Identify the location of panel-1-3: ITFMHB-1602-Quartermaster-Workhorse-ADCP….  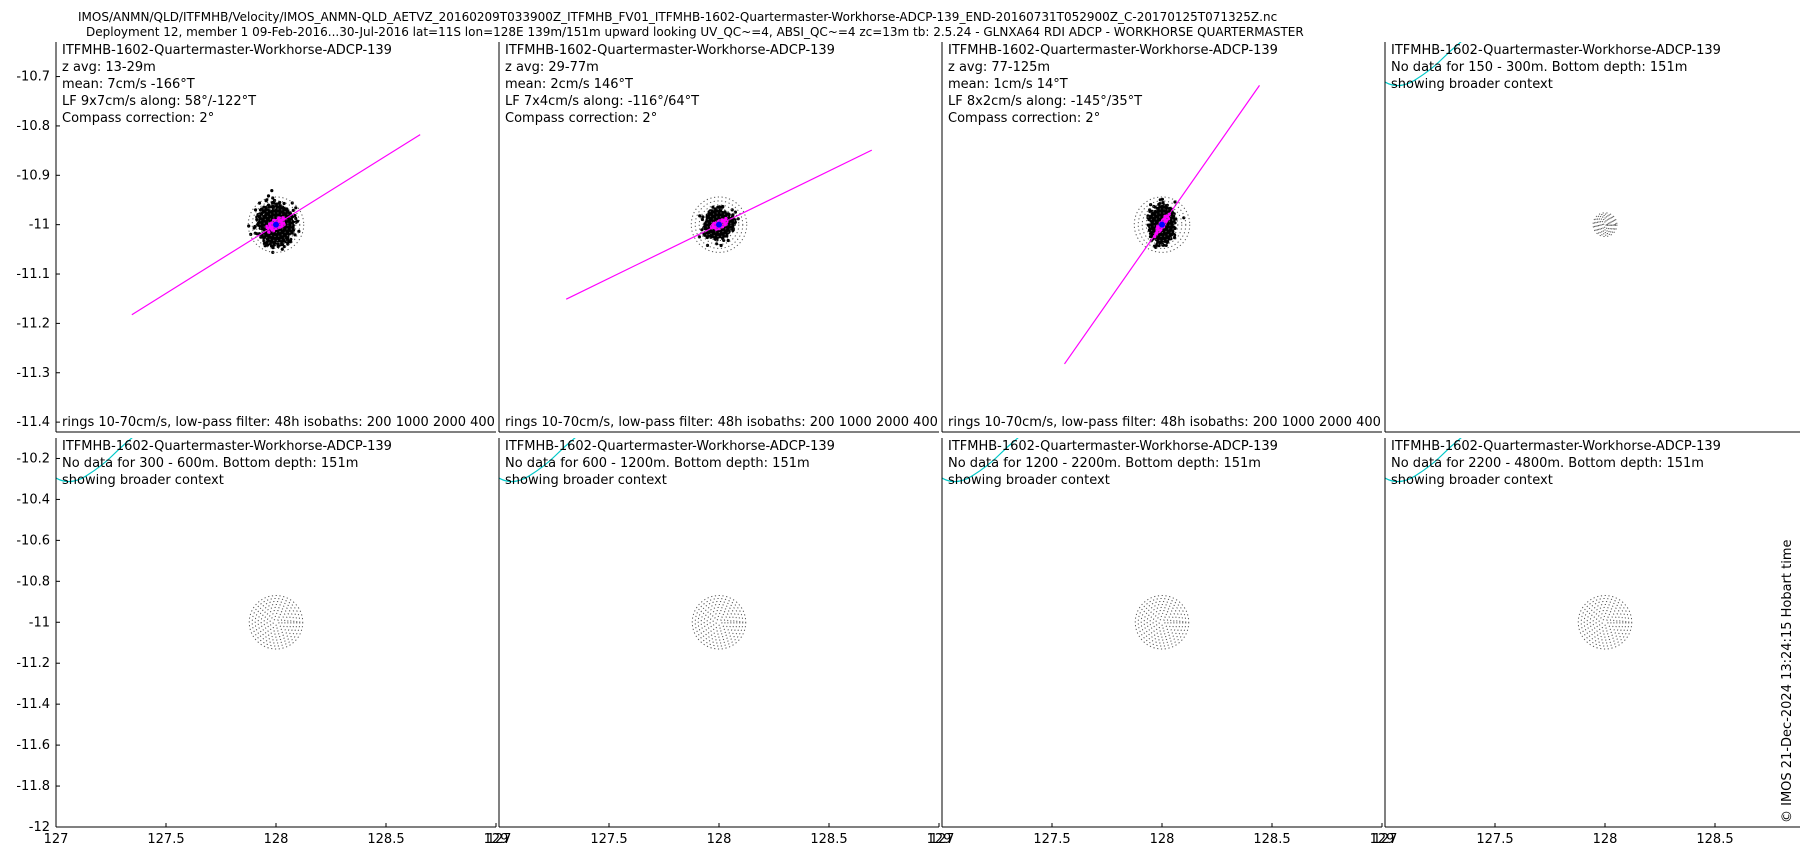
(1586, 642).